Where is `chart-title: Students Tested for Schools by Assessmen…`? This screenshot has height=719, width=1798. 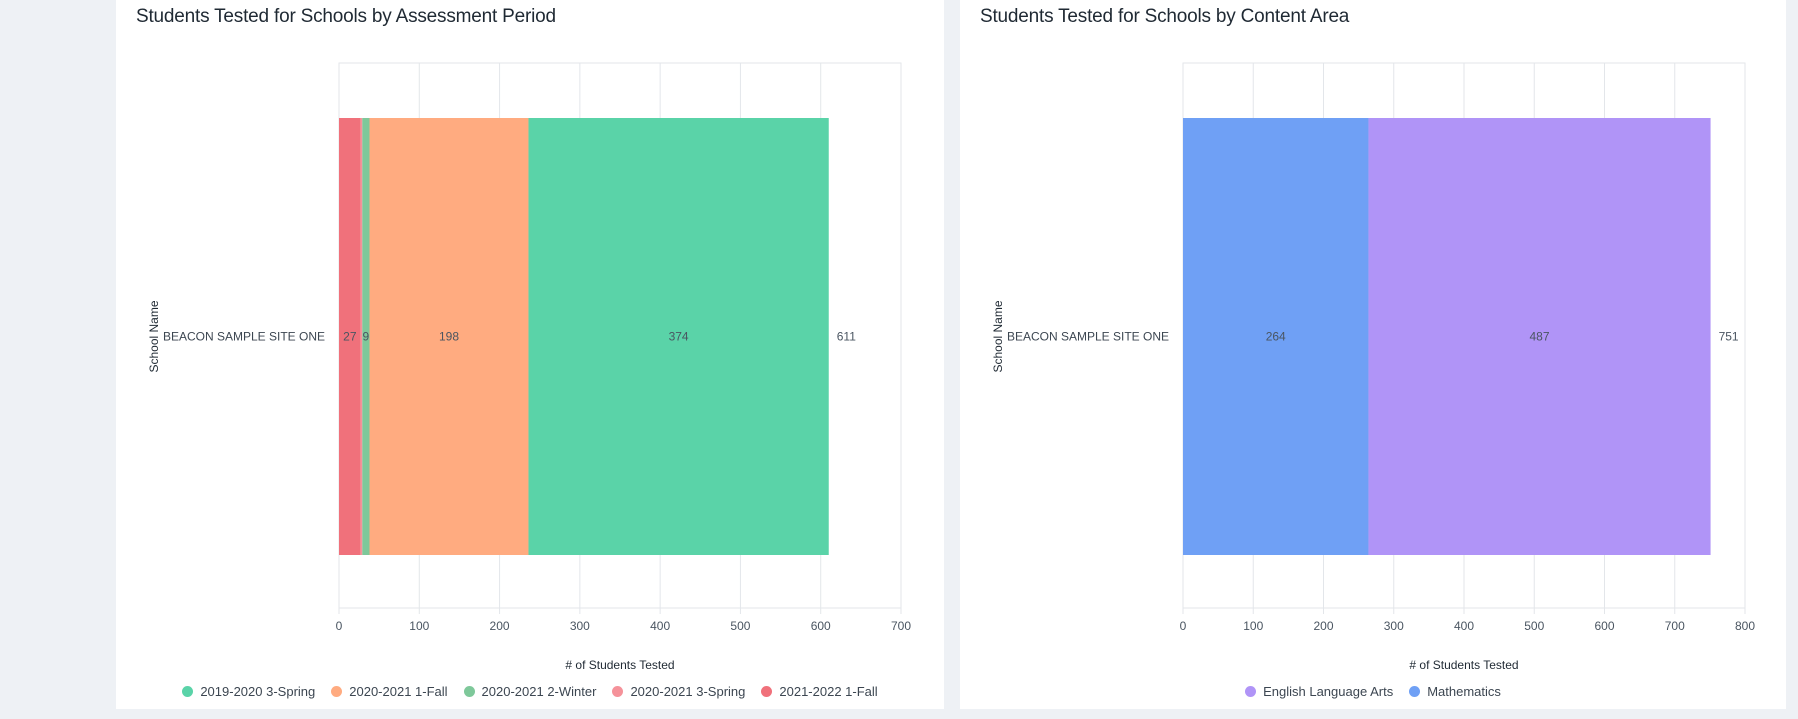 chart-title: Students Tested for Schools by Assessmen… is located at coordinates (346, 16).